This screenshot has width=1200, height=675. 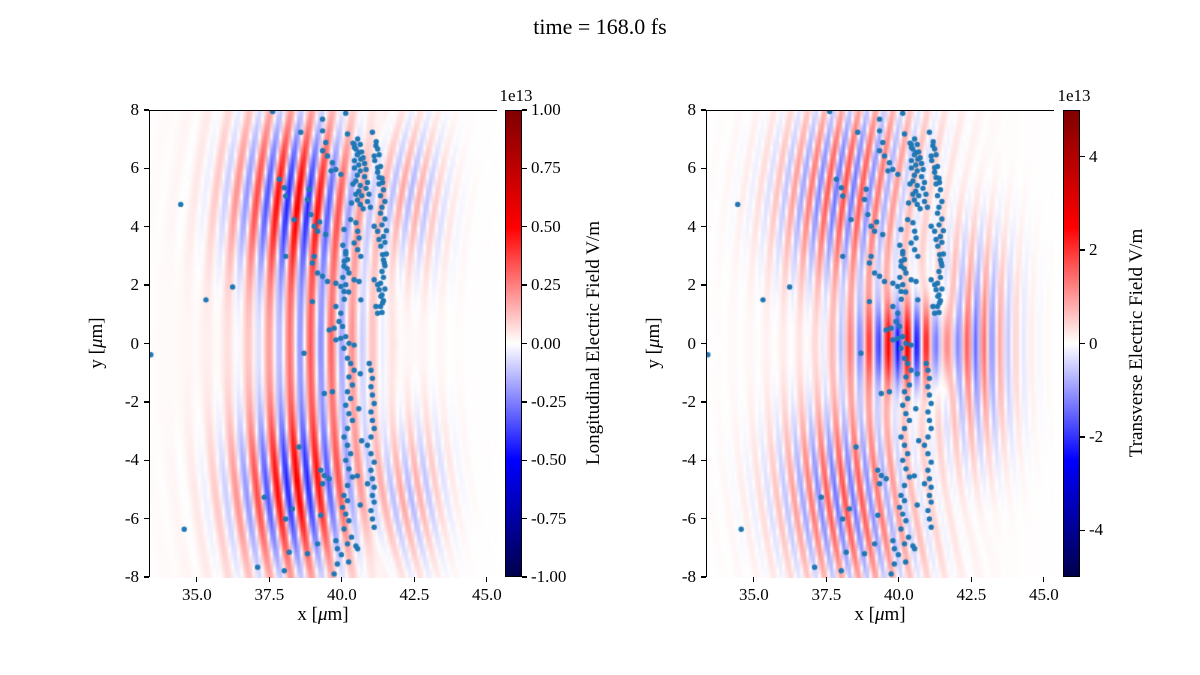 I want to click on colorbar-tick-label: 1.00, so click(x=546, y=109).